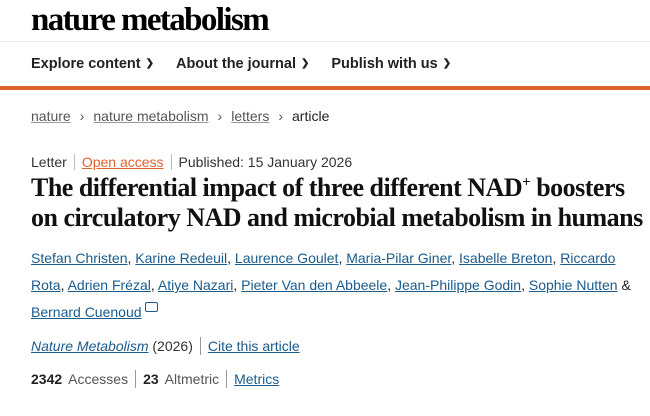 This screenshot has width=650, height=416. I want to click on author-link: Laurence Goulet, so click(286, 258).